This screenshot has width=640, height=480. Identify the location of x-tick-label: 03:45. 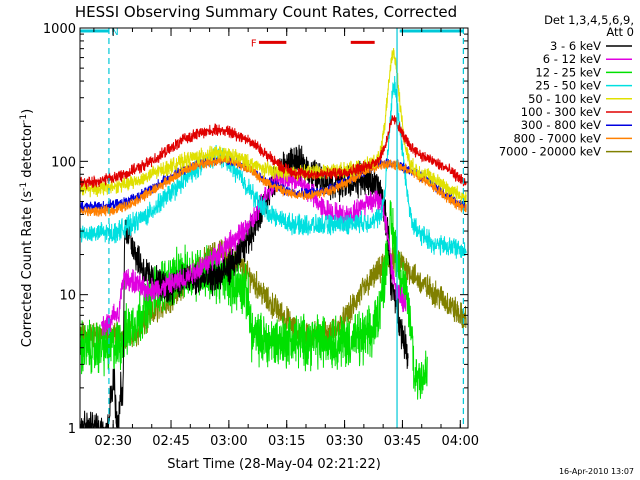
(402, 441).